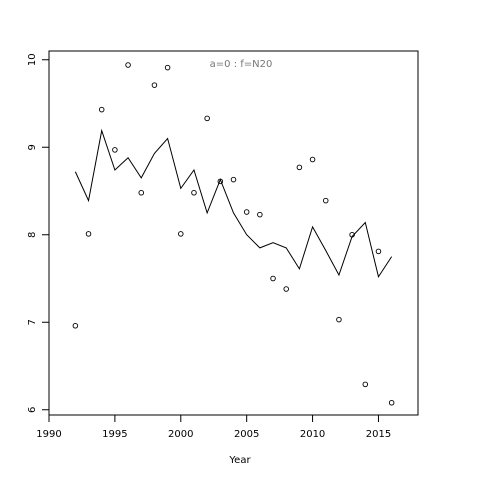 Image resolution: width=480 pixels, height=480 pixels. What do you see at coordinates (239, 460) in the screenshot?
I see `x-axis-label: Year` at bounding box center [239, 460].